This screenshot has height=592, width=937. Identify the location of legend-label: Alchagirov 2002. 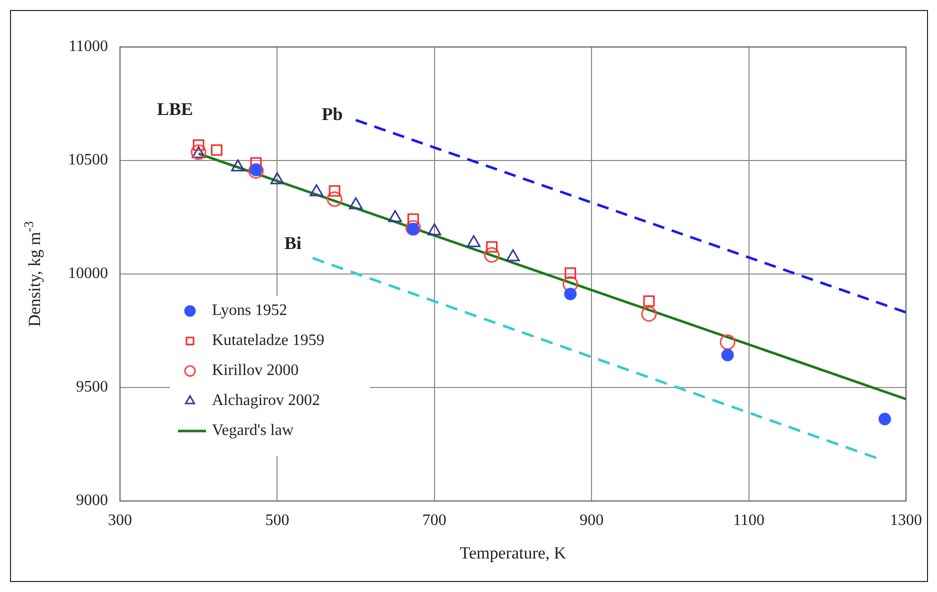
(266, 401).